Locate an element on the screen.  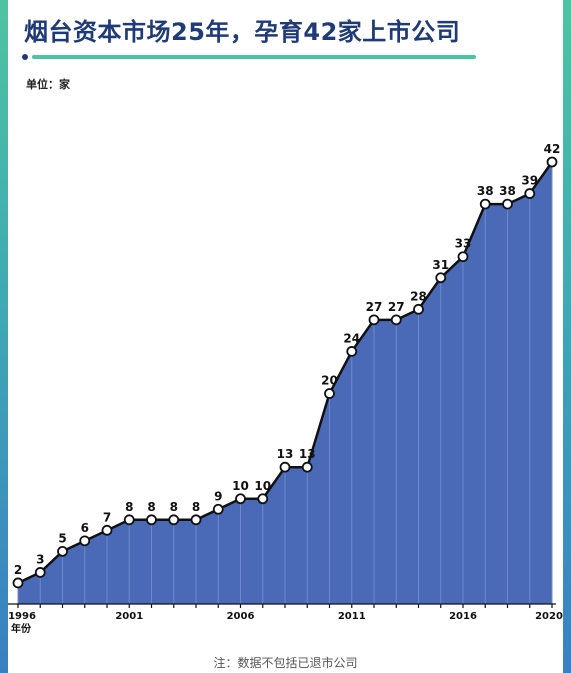
data-point-2006 is located at coordinates (240, 499).